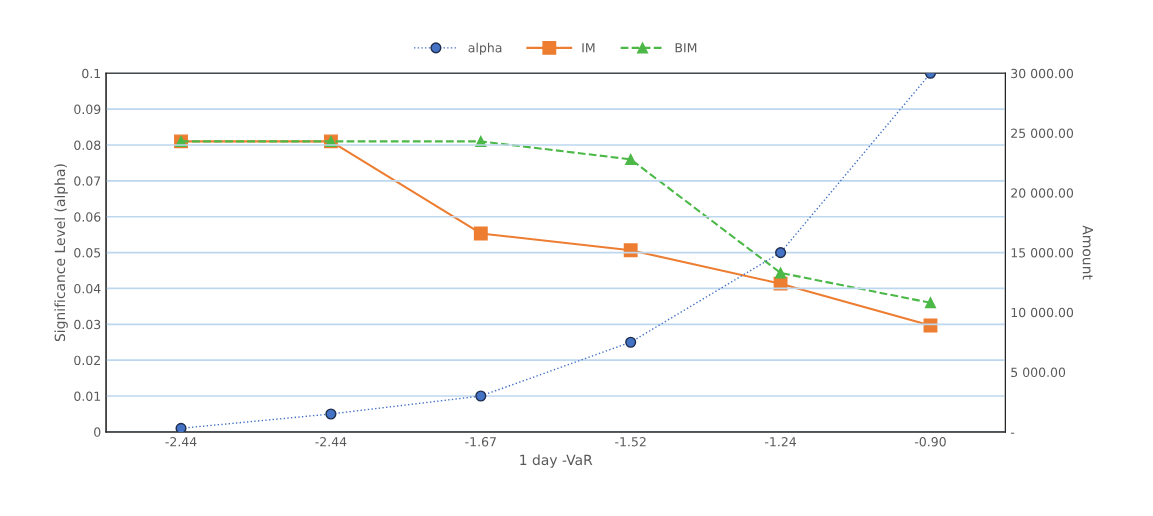  Describe the element at coordinates (61, 253) in the screenshot. I see `y-axis-title: Significance Level (alpha)` at that location.